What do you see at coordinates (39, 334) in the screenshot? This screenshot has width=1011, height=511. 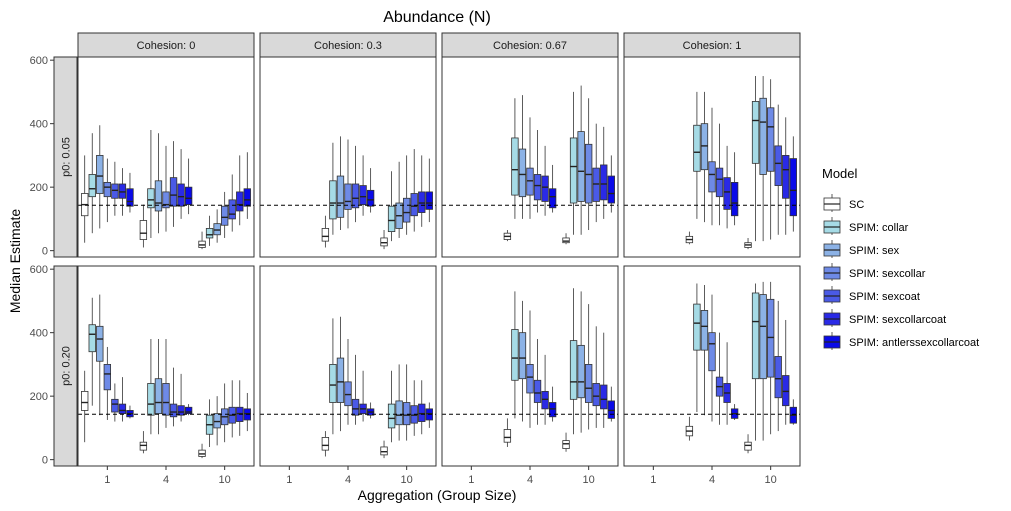 I see `y-tick-label: 400` at bounding box center [39, 334].